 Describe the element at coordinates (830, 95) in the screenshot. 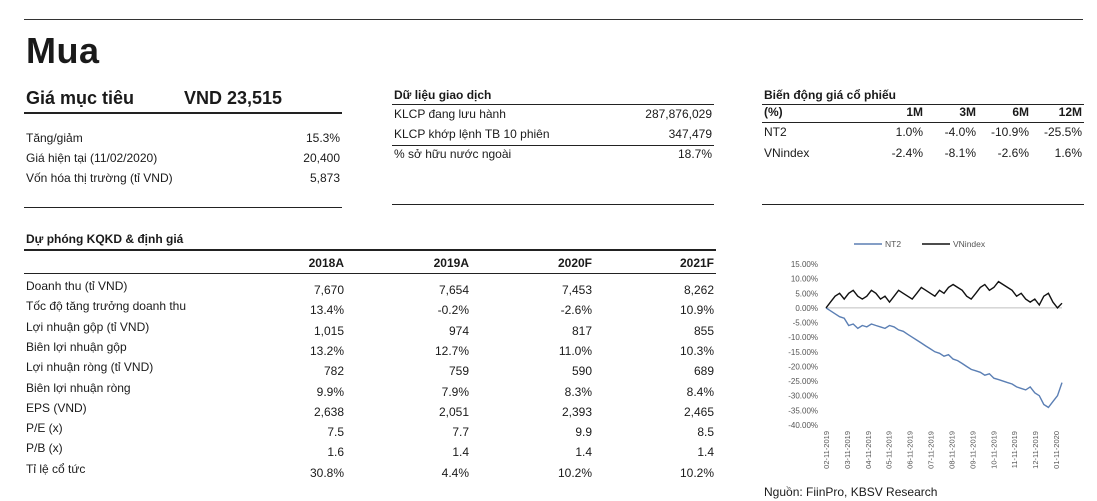

I see `price-move-title: Biến động giá cổ phiếu` at that location.